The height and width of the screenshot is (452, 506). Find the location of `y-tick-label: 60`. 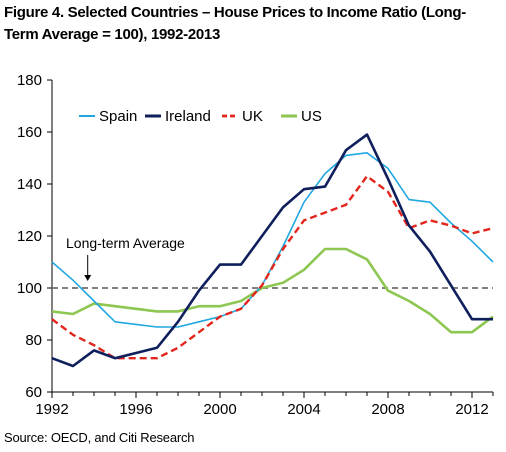

y-tick-label: 60 is located at coordinates (33, 392).